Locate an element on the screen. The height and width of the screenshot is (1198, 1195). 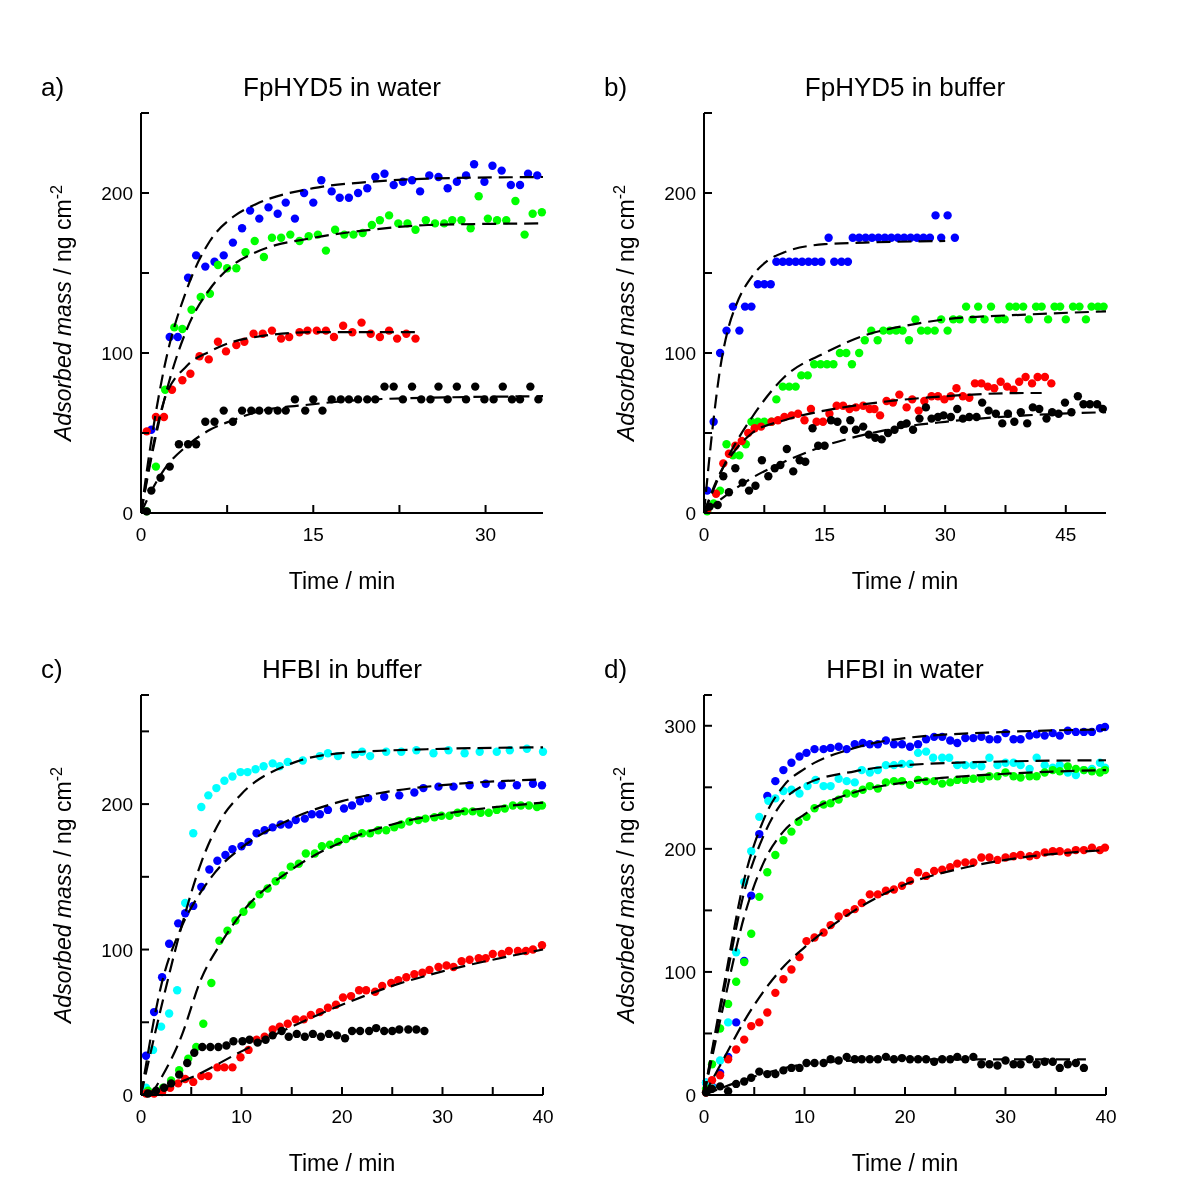
chart-title: HFBI in buffer is located at coordinates (342, 669).